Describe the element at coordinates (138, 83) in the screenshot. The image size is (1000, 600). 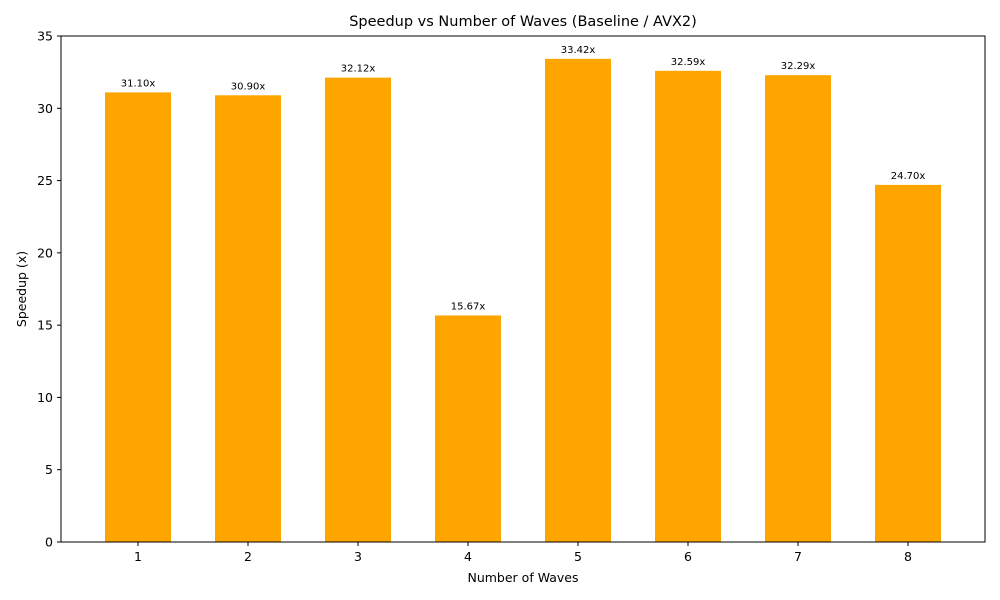
I see `data-label-1: 31.10x` at that location.